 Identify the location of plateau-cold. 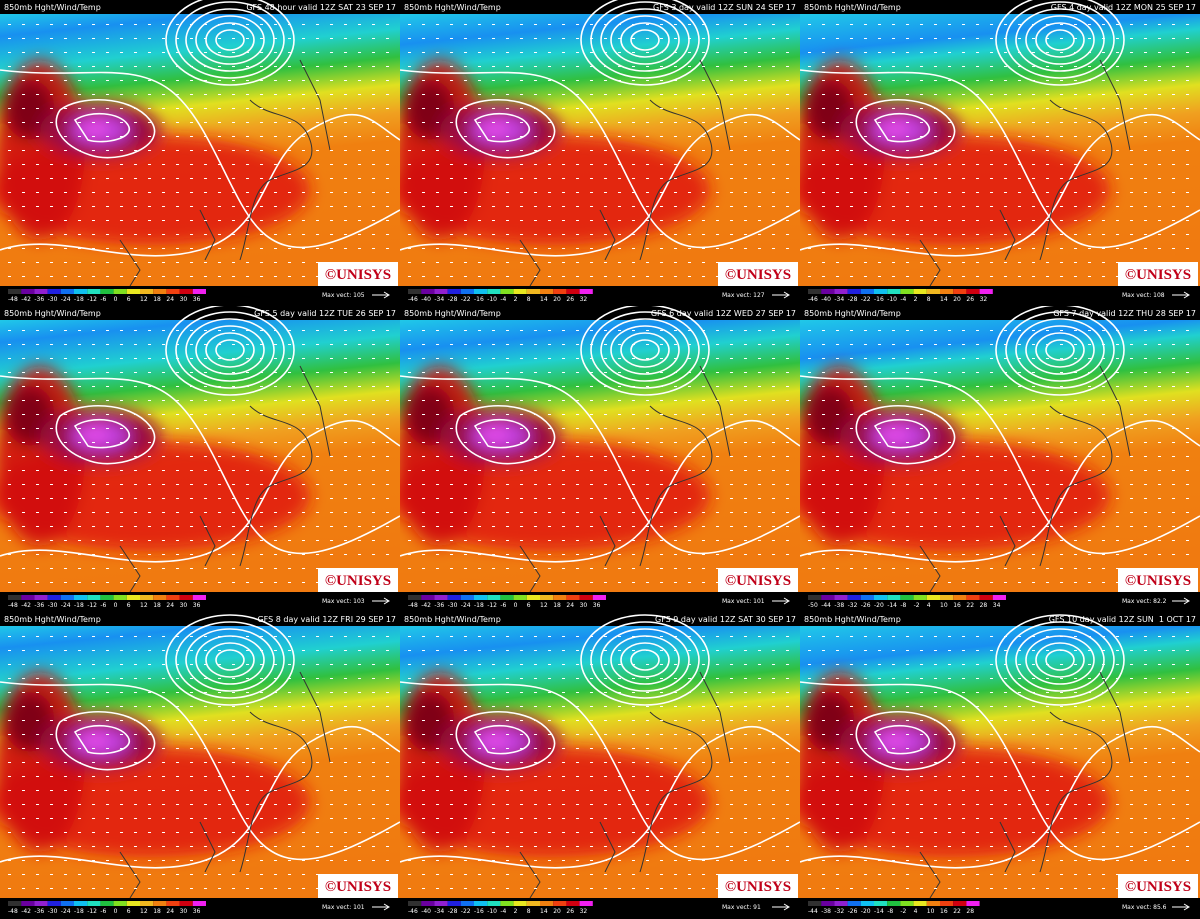
(895, 740).